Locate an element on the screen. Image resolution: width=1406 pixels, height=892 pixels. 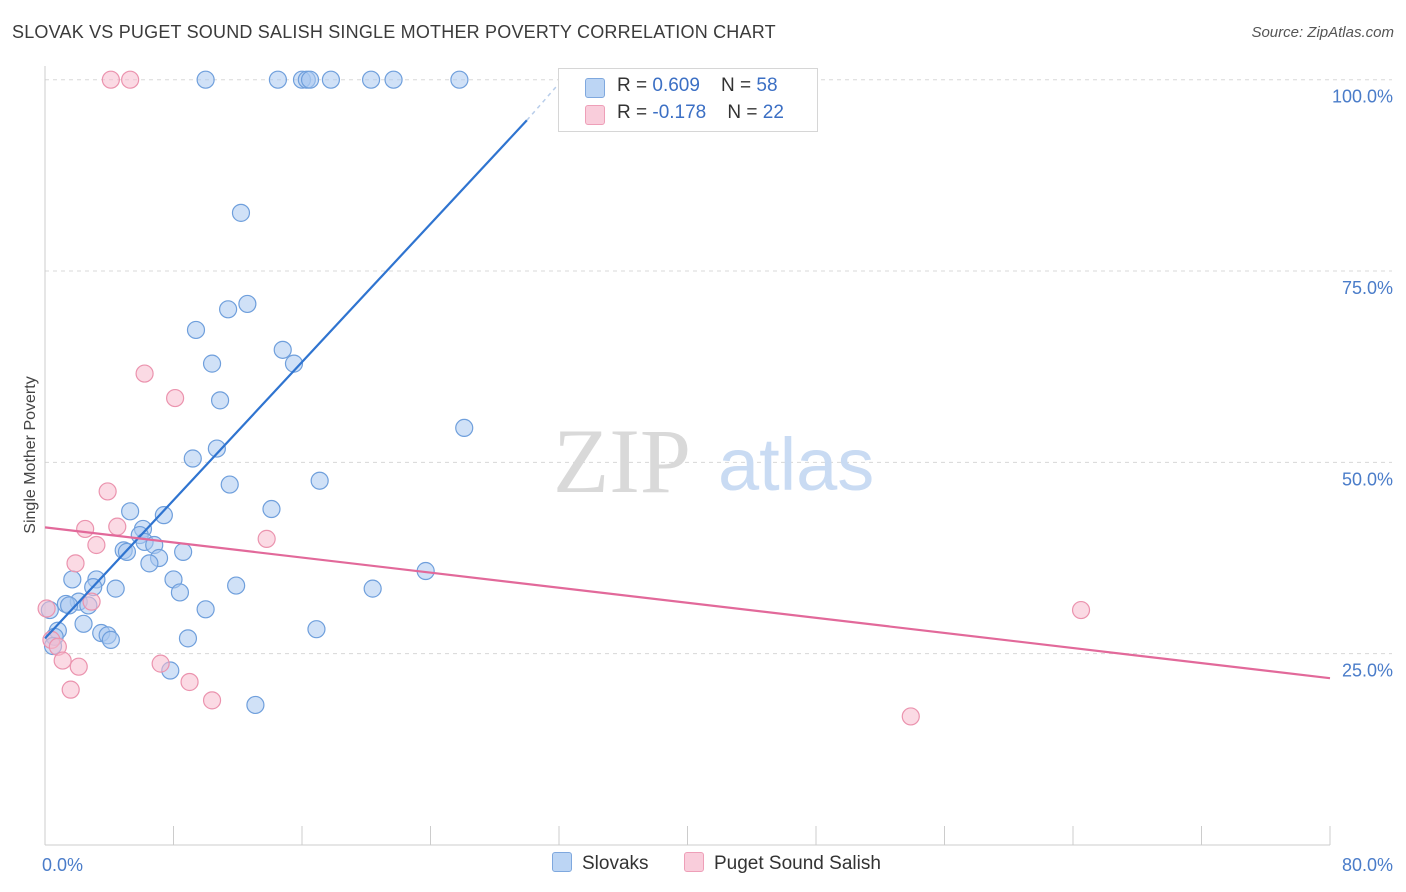
watermark-zip: ZIP is located at coordinates (622, 461).